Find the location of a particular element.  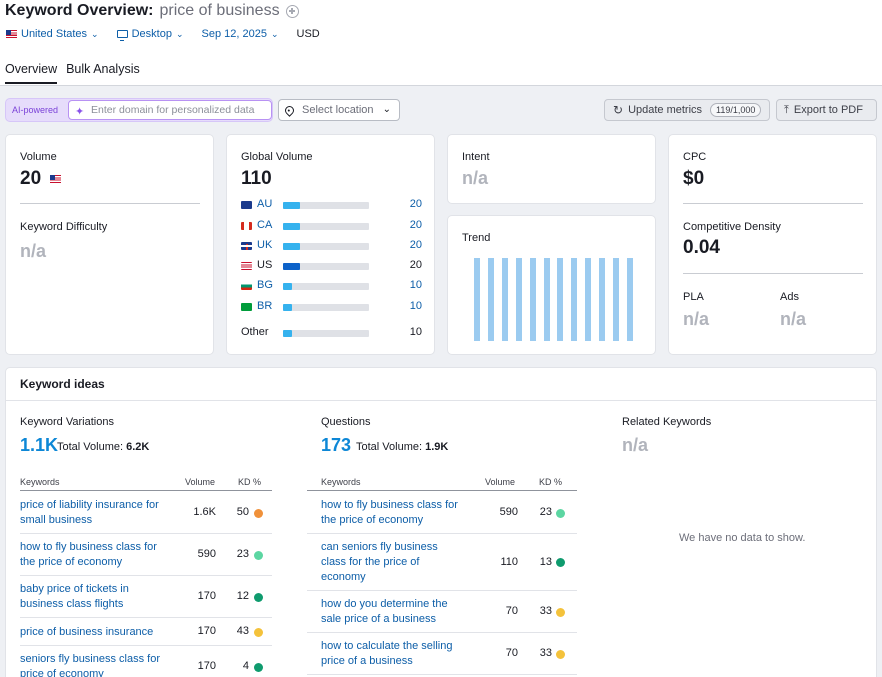

keyword-variations-count: 1.1K is located at coordinates (39, 445).